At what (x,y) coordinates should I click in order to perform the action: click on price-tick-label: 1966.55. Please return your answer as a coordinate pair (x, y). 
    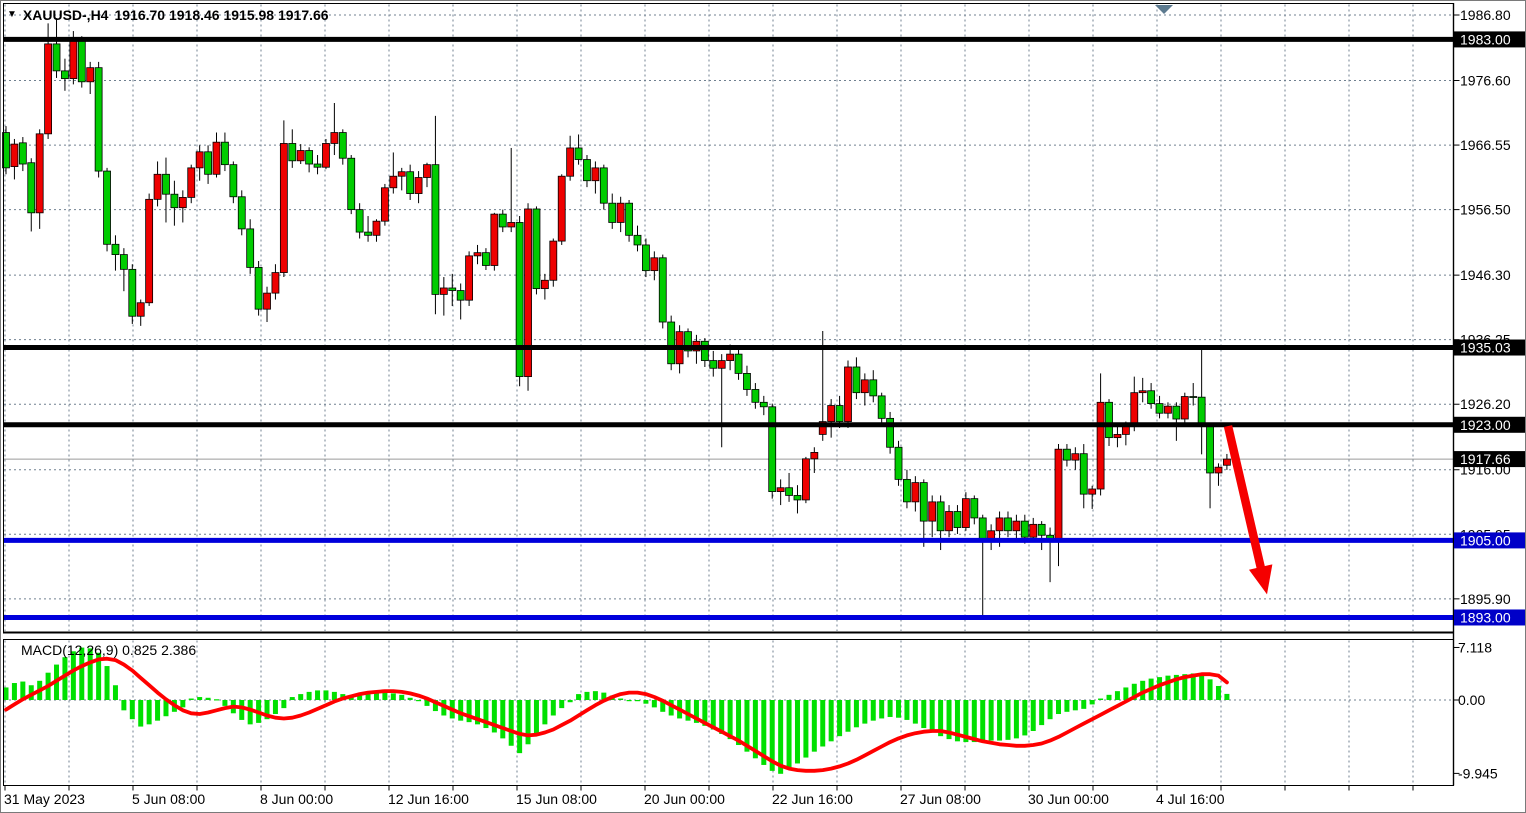
    Looking at the image, I should click on (1485, 145).